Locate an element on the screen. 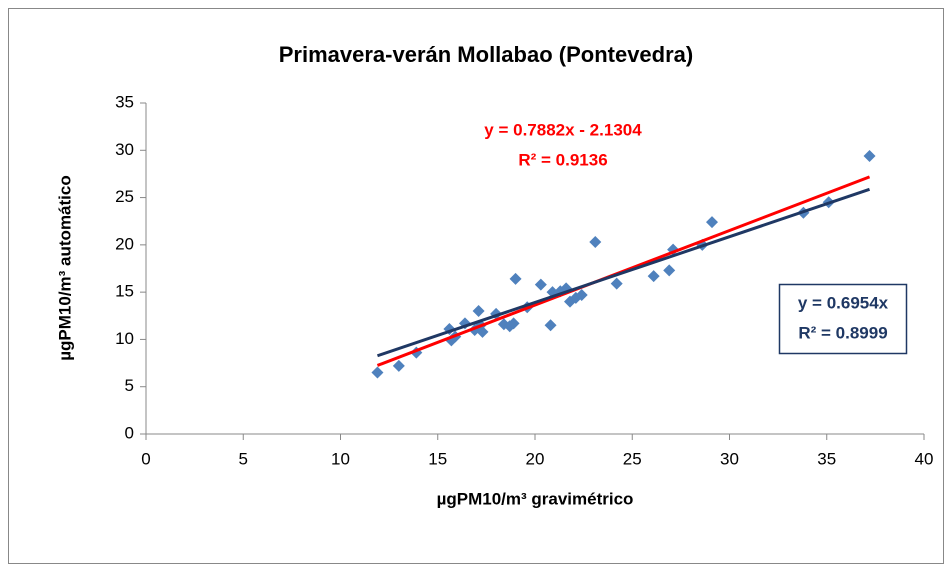 Image resolution: width=952 pixels, height=572 pixels. y-tick-label: 35 is located at coordinates (124, 101).